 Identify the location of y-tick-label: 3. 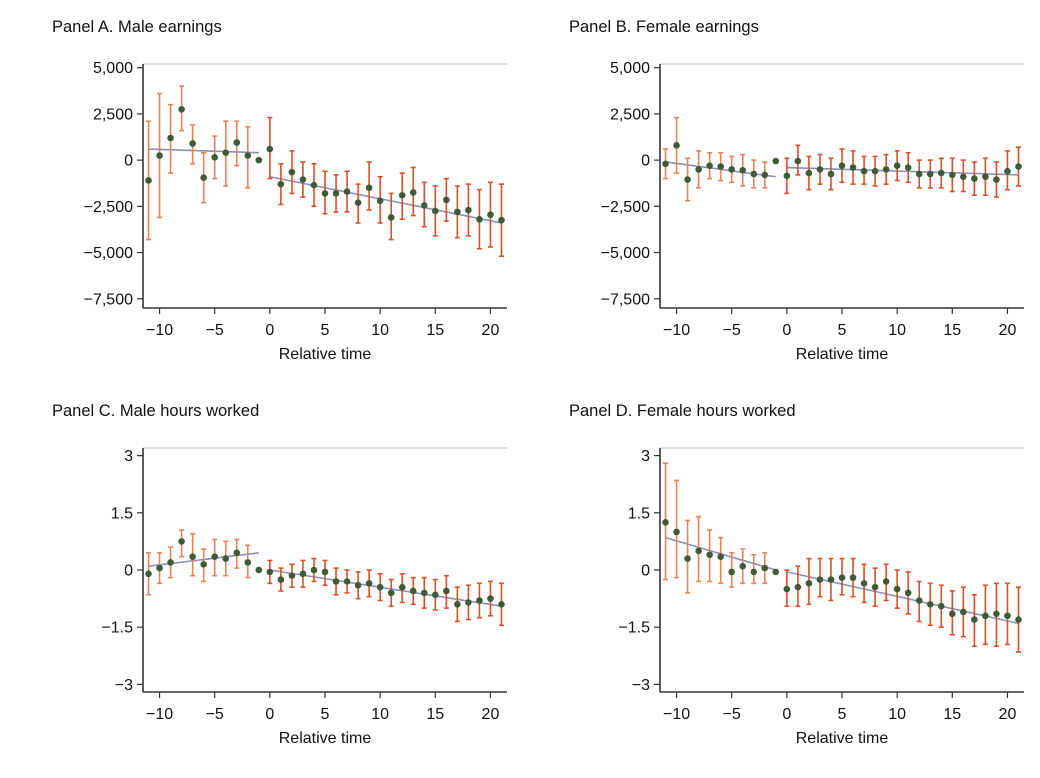
(128, 456).